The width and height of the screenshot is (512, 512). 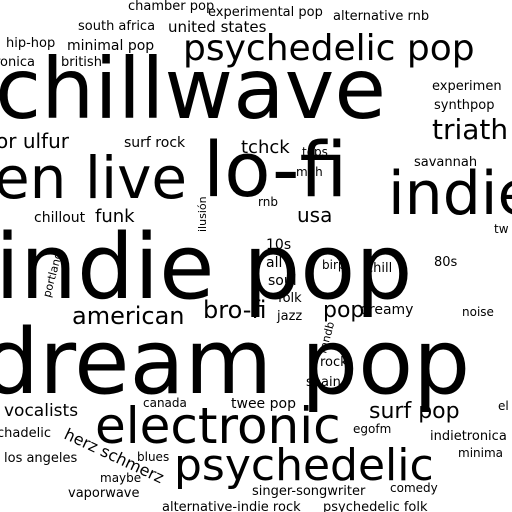 What do you see at coordinates (381, 16) in the screenshot?
I see `cloud-word-alternative-rnb: alternative rnb` at bounding box center [381, 16].